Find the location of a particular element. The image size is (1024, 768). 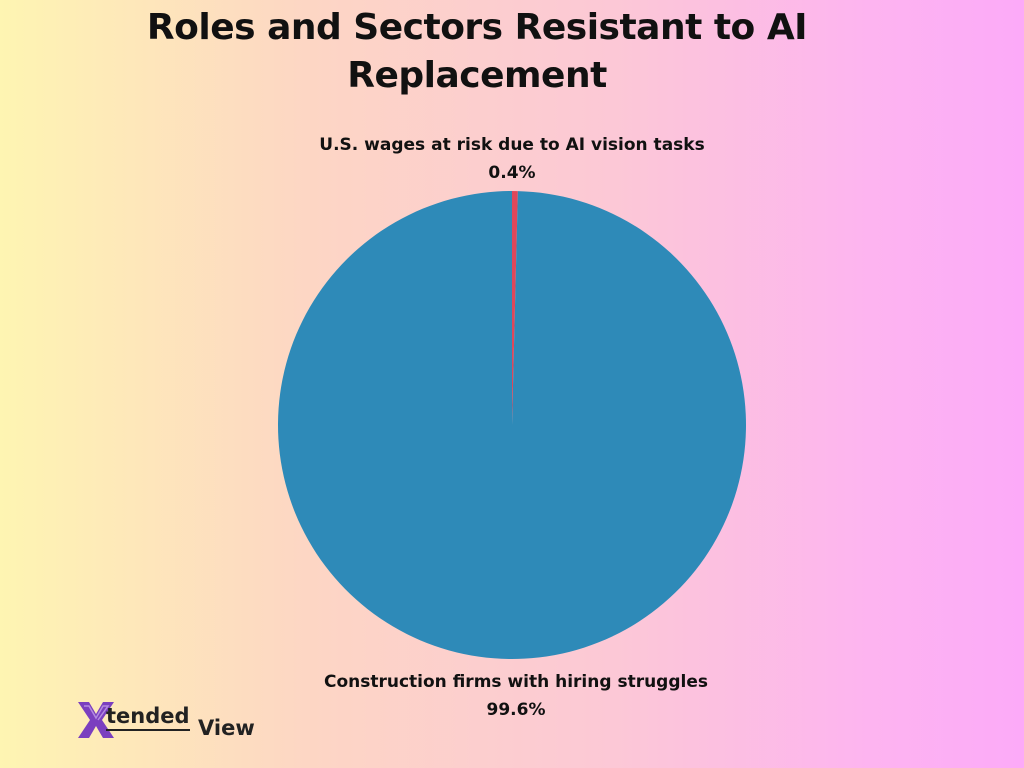

chart-title-line-1: Roles and Sectors Resistant to AI is located at coordinates (477, 27).